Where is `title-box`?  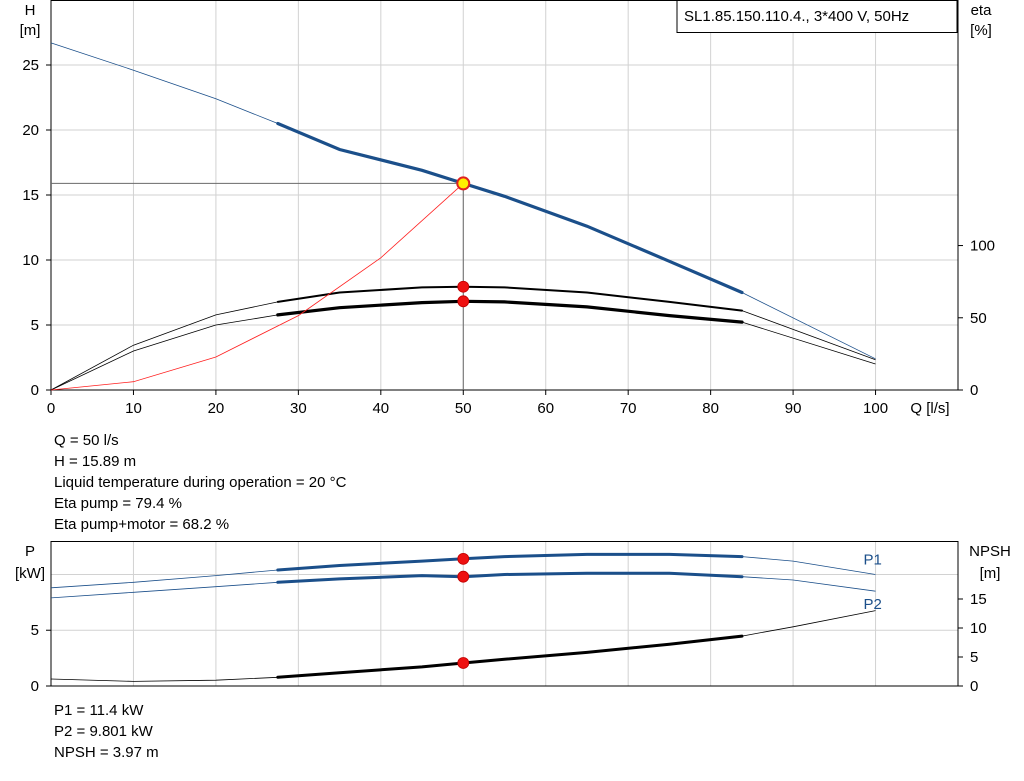 title-box is located at coordinates (817, 16).